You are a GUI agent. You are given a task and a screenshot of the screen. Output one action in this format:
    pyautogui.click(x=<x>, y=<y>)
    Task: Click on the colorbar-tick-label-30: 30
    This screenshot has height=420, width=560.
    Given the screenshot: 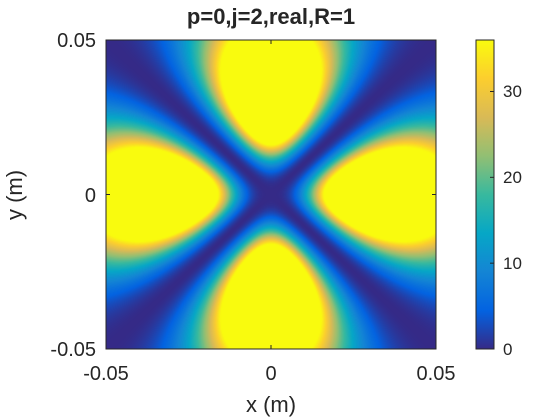 What is the action you would take?
    pyautogui.click(x=512, y=91)
    